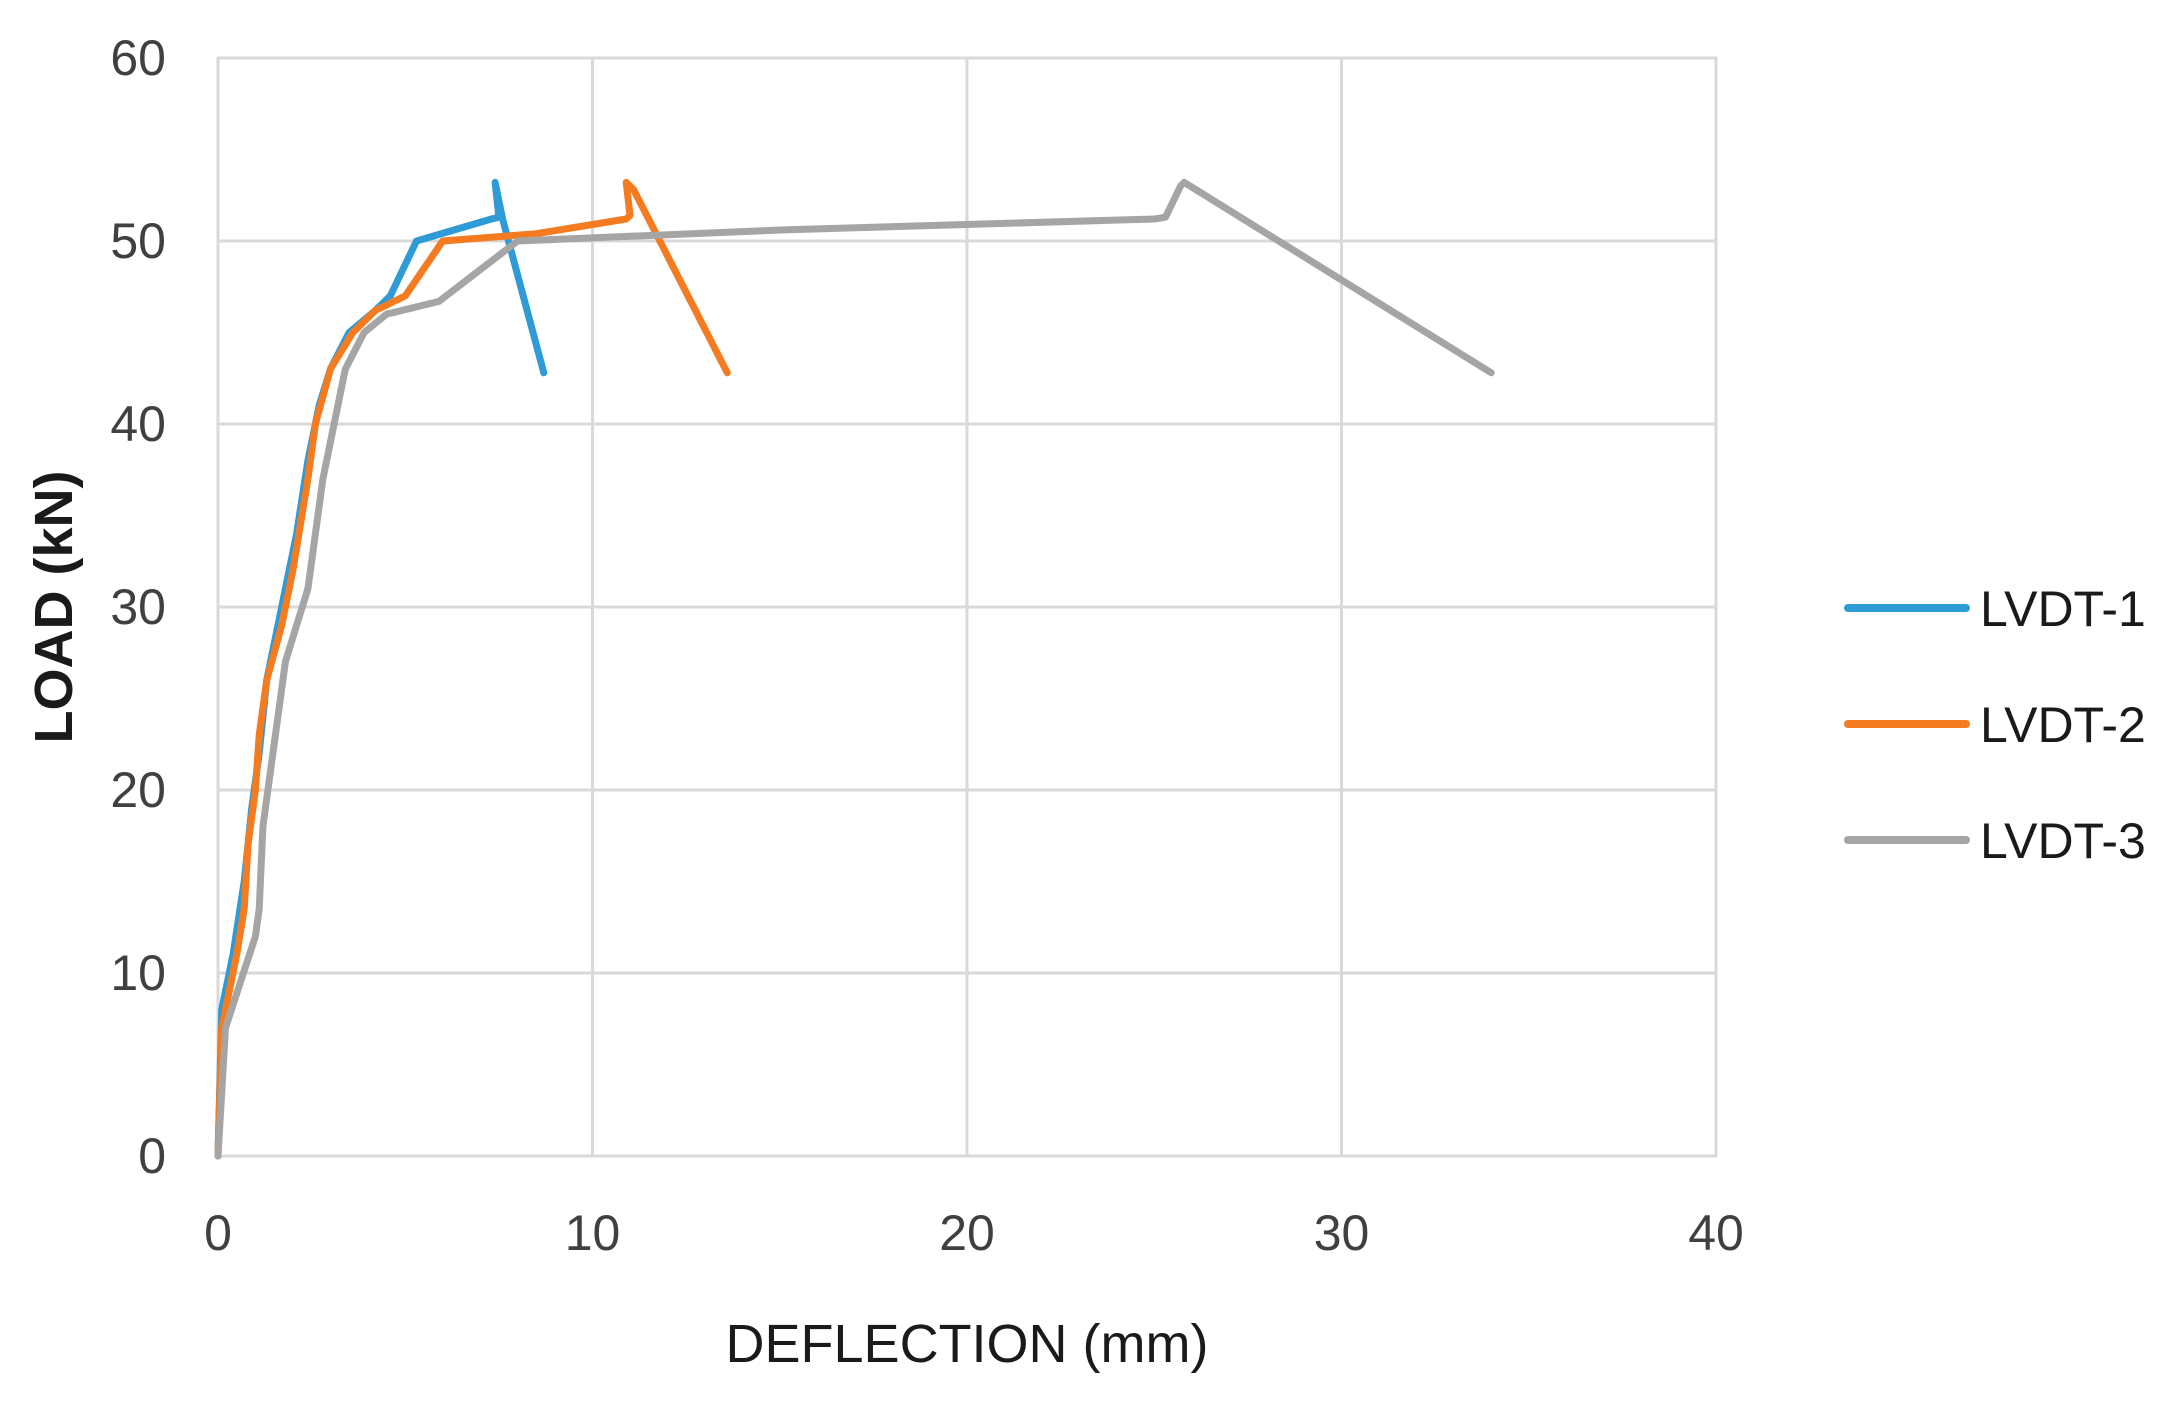  I want to click on x-axis-title: DEFLECTION (mm), so click(967, 1344).